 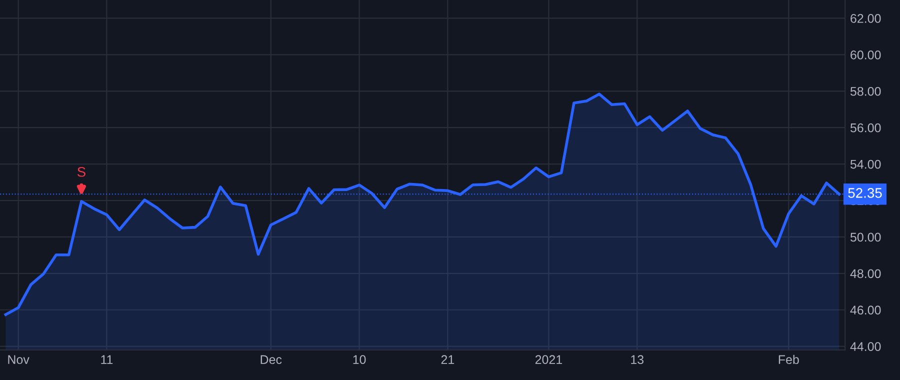 I want to click on y-tick-label: 58.00, so click(x=865, y=91).